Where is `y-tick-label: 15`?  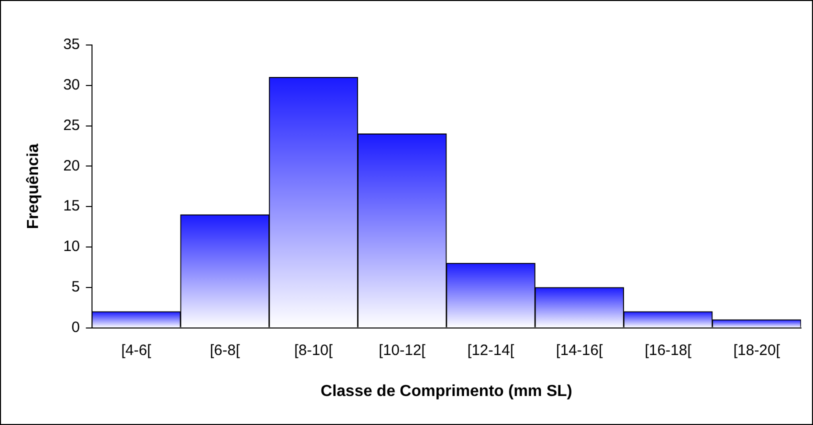 y-tick-label: 15 is located at coordinates (71, 206).